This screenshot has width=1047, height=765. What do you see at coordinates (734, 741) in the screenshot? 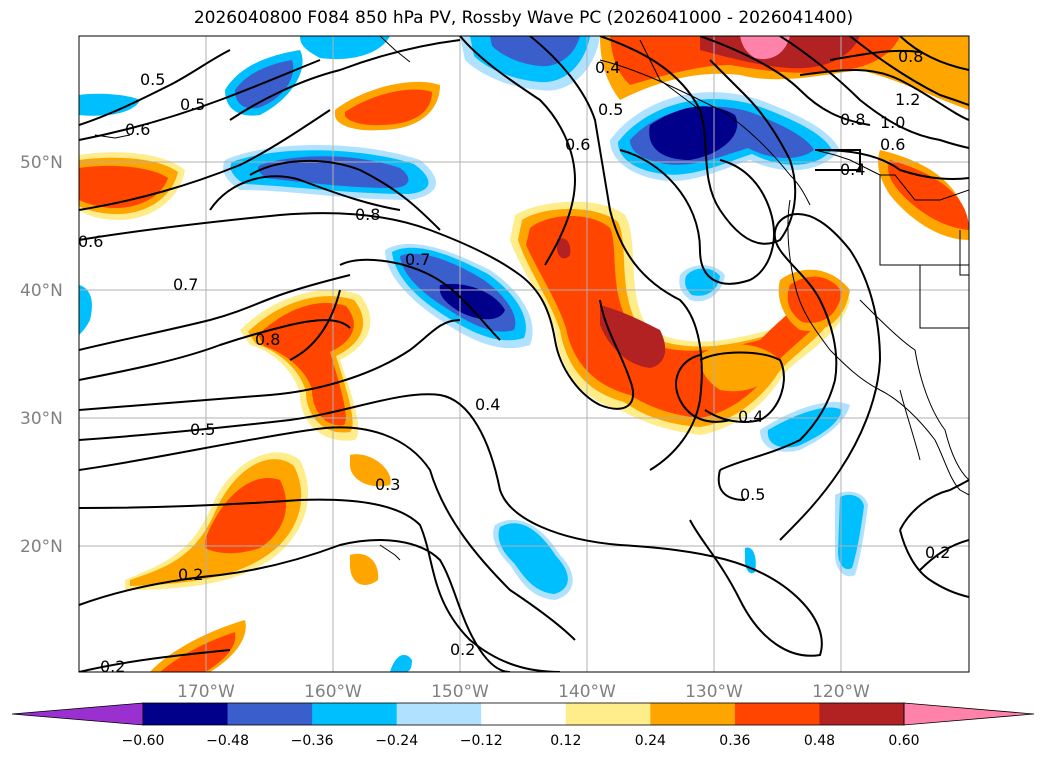
I see `colorbar-tick-label: 0.36` at bounding box center [734, 741].